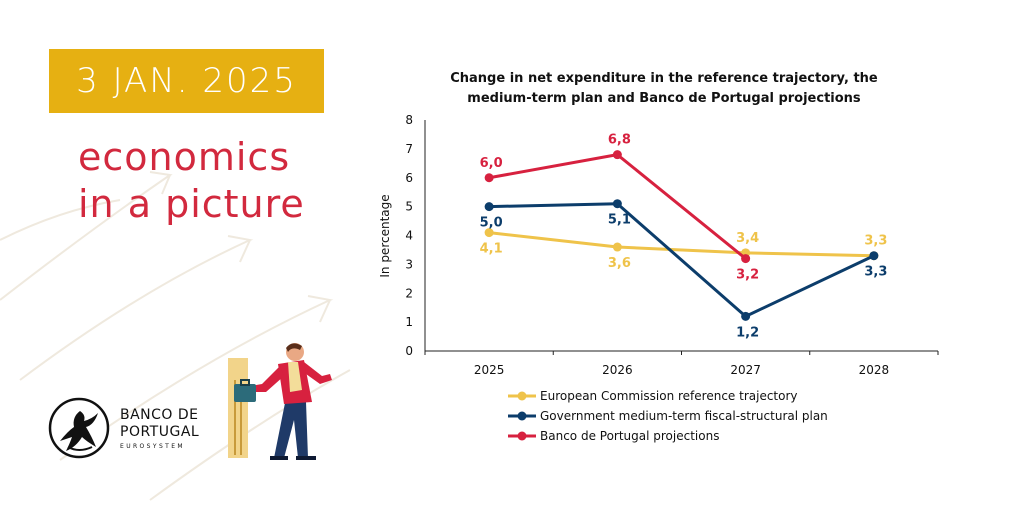 The height and width of the screenshot is (512, 1024). What do you see at coordinates (747, 332) in the screenshot?
I see `data-label: 1,2` at bounding box center [747, 332].